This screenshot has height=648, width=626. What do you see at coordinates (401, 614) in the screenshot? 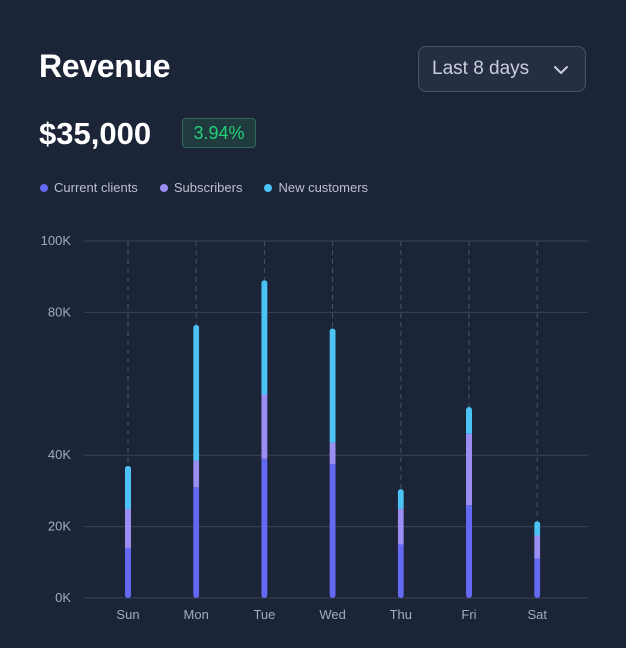
I see `x-tick-label: Thu` at bounding box center [401, 614].